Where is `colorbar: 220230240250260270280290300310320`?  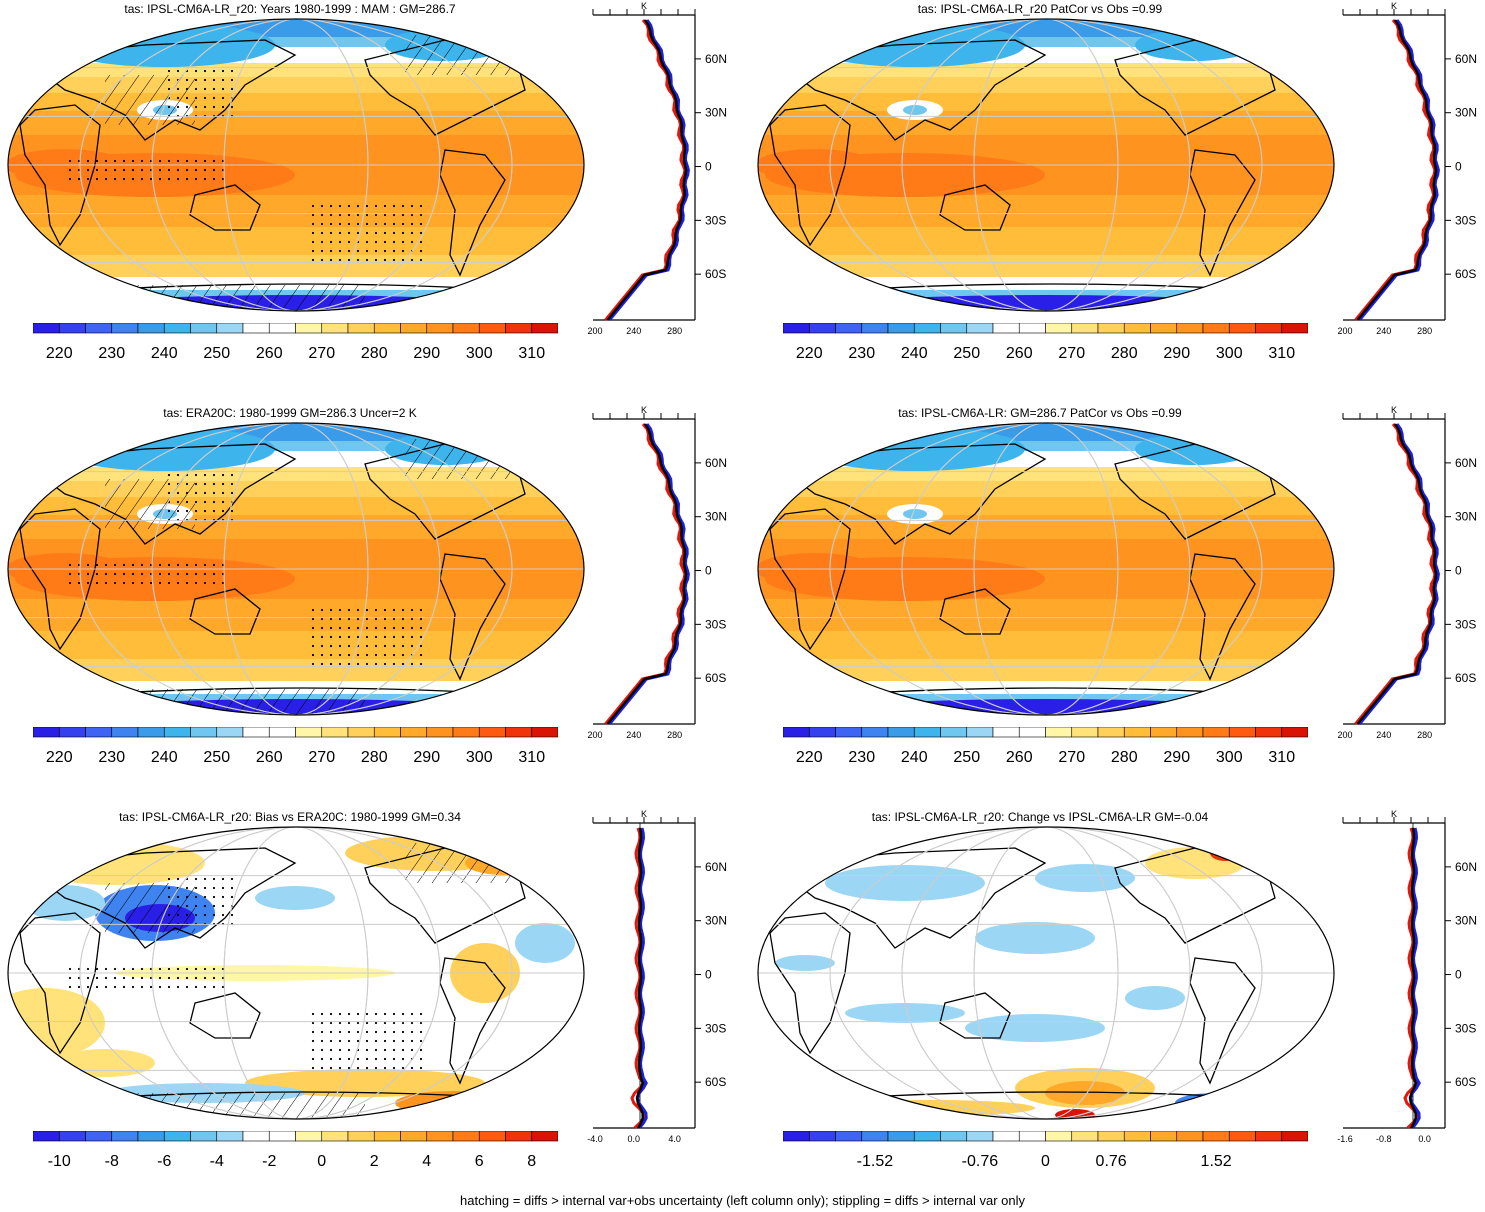
colorbar: 220230240250260270280290300310320 is located at coordinates (295, 746).